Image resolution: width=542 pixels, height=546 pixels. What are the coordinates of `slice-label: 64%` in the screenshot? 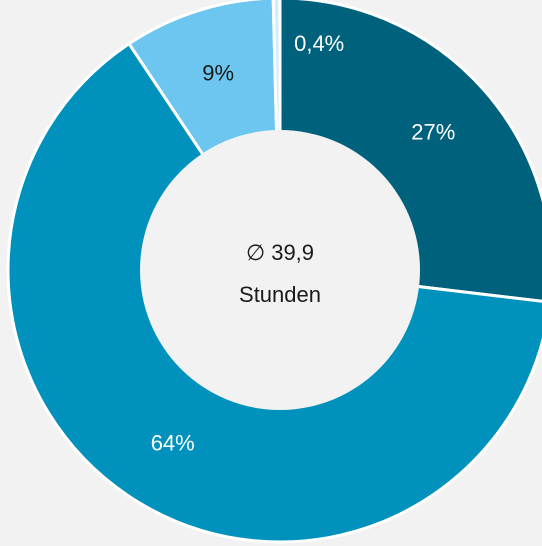 It's located at (173, 443).